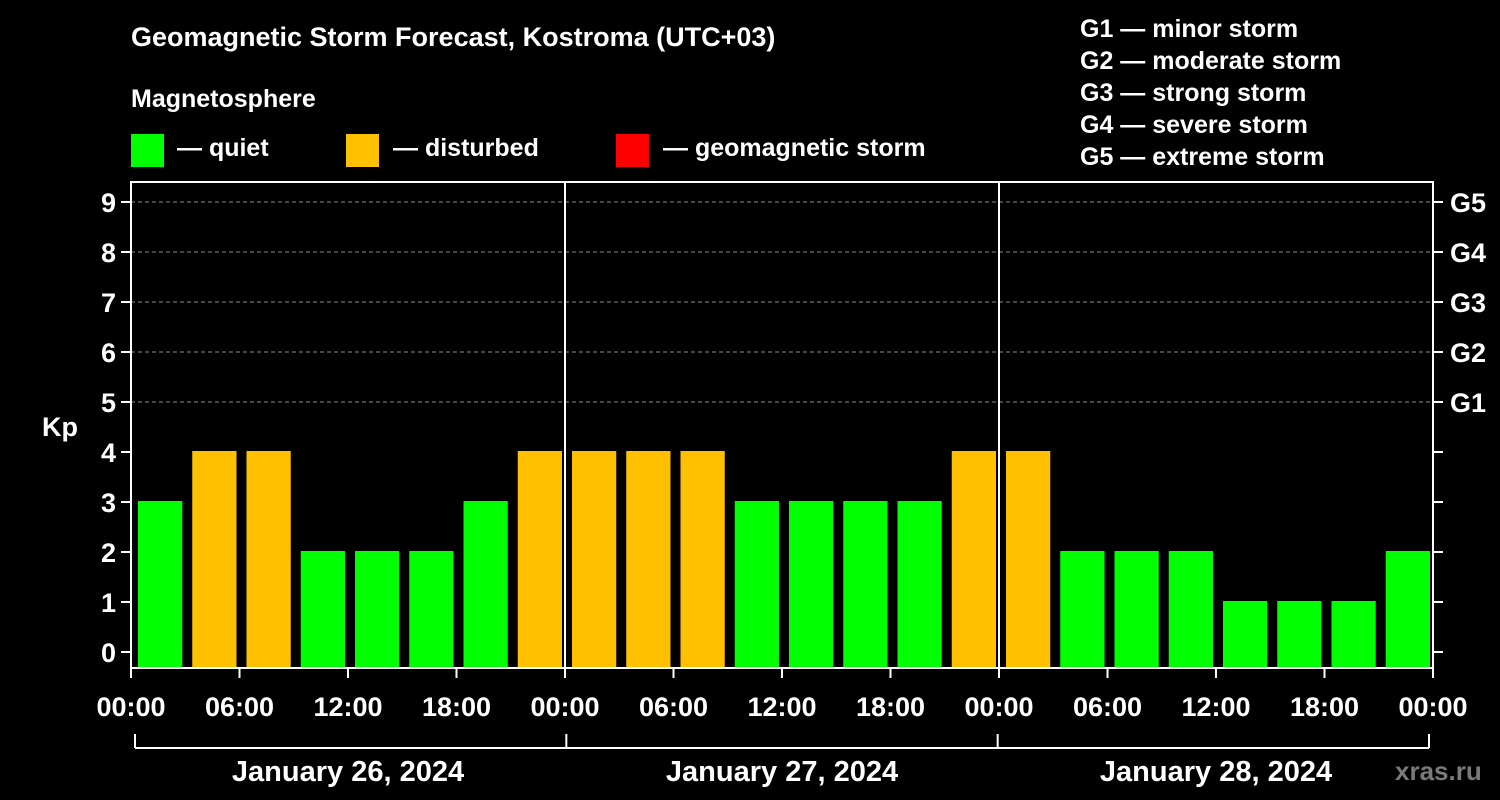 Image resolution: width=1500 pixels, height=800 pixels. I want to click on storm-level-g1: G1 — minor storm, so click(1189, 29).